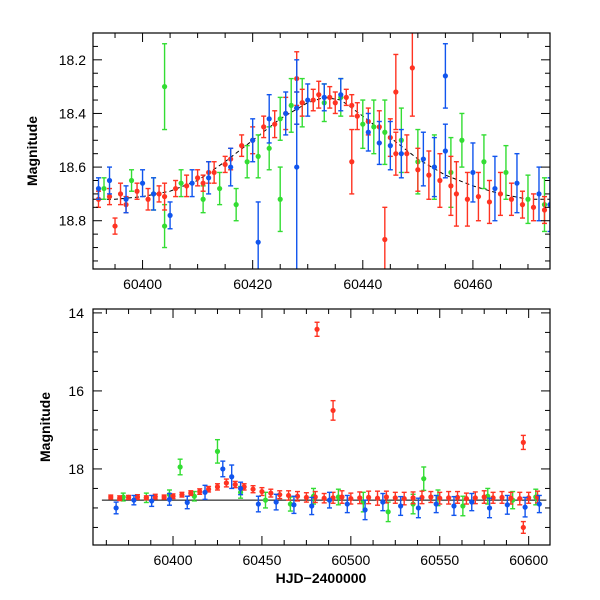 The image size is (600, 600). I want to click on x-tick-label-bottom: 60450, so click(261, 560).